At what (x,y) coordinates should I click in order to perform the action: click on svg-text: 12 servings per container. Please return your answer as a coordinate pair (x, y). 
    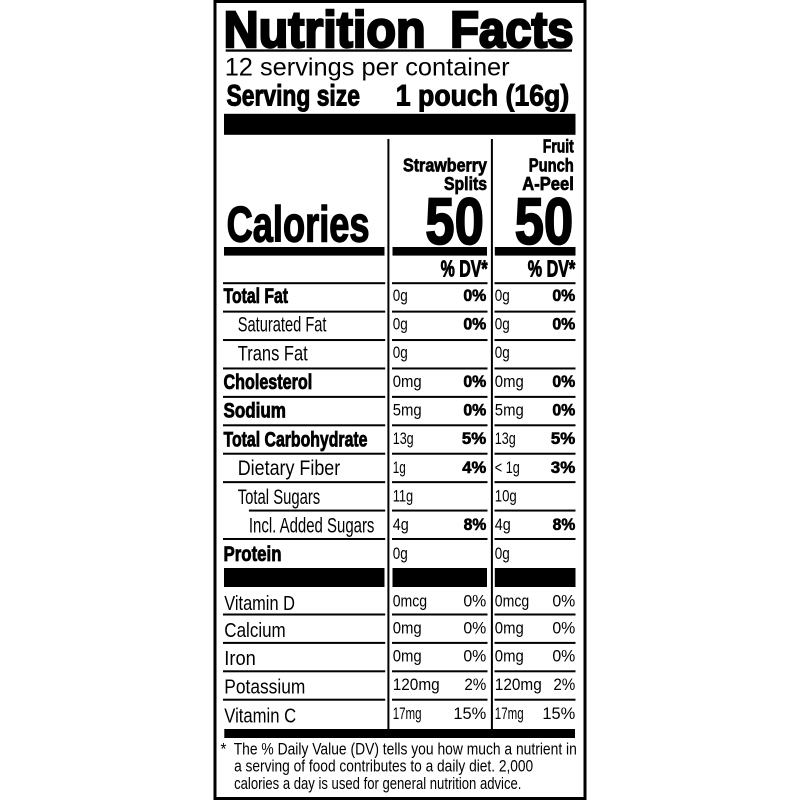
    Looking at the image, I should click on (367, 68).